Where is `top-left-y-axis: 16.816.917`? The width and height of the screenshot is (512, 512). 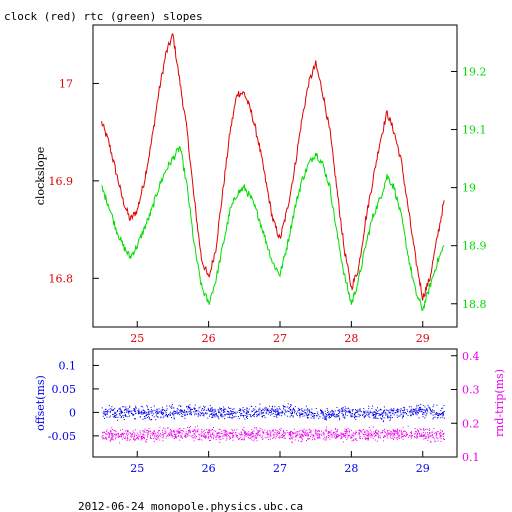
top-left-y-axis: 16.816.917 is located at coordinates (74, 181).